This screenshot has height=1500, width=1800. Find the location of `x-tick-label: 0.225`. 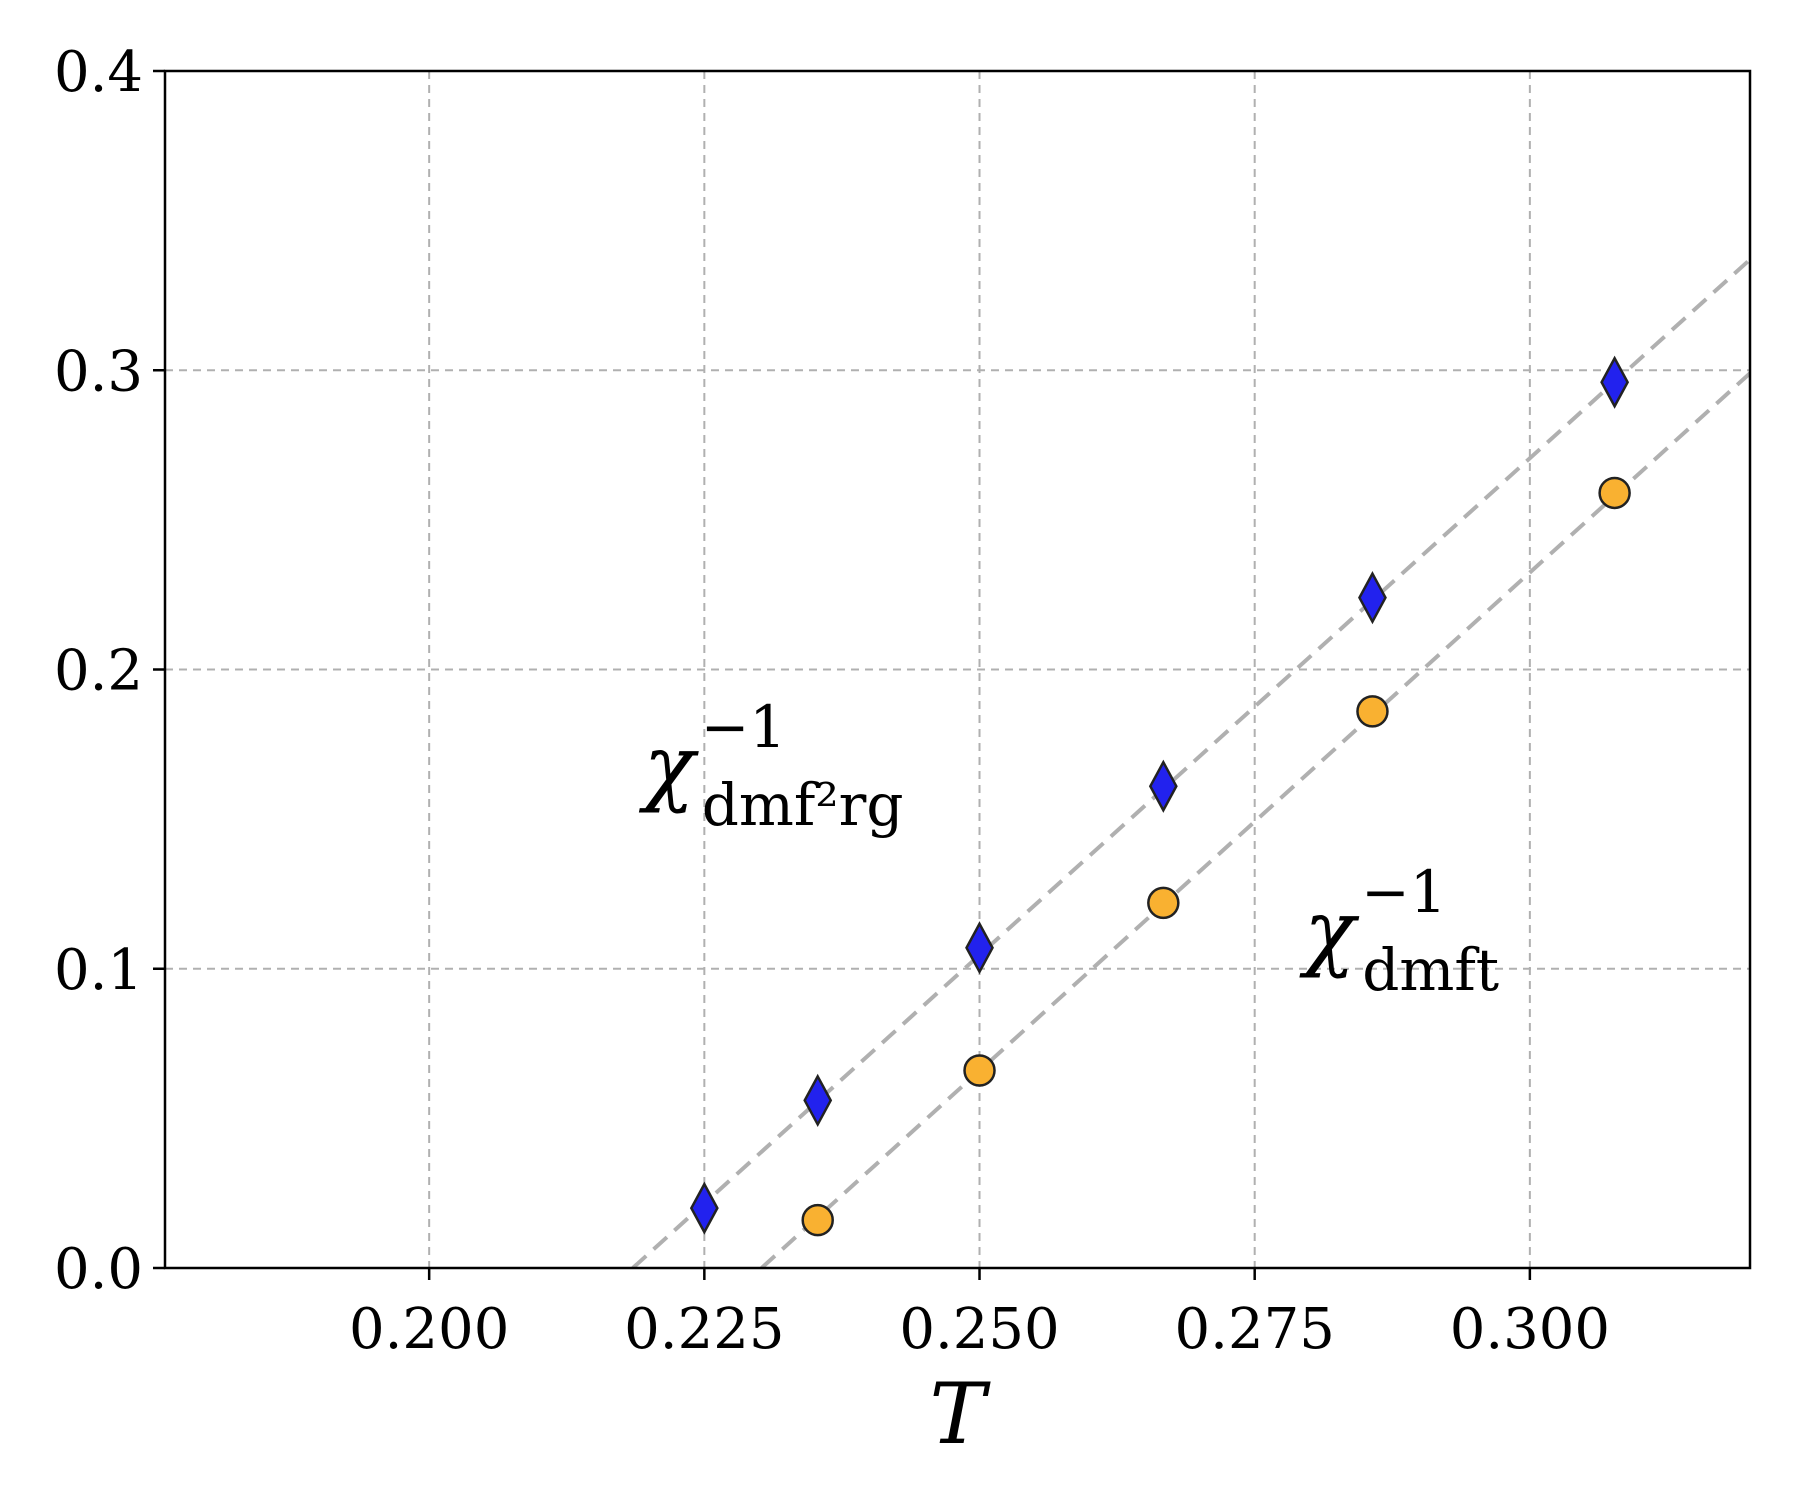

x-tick-label: 0.225 is located at coordinates (704, 1329).